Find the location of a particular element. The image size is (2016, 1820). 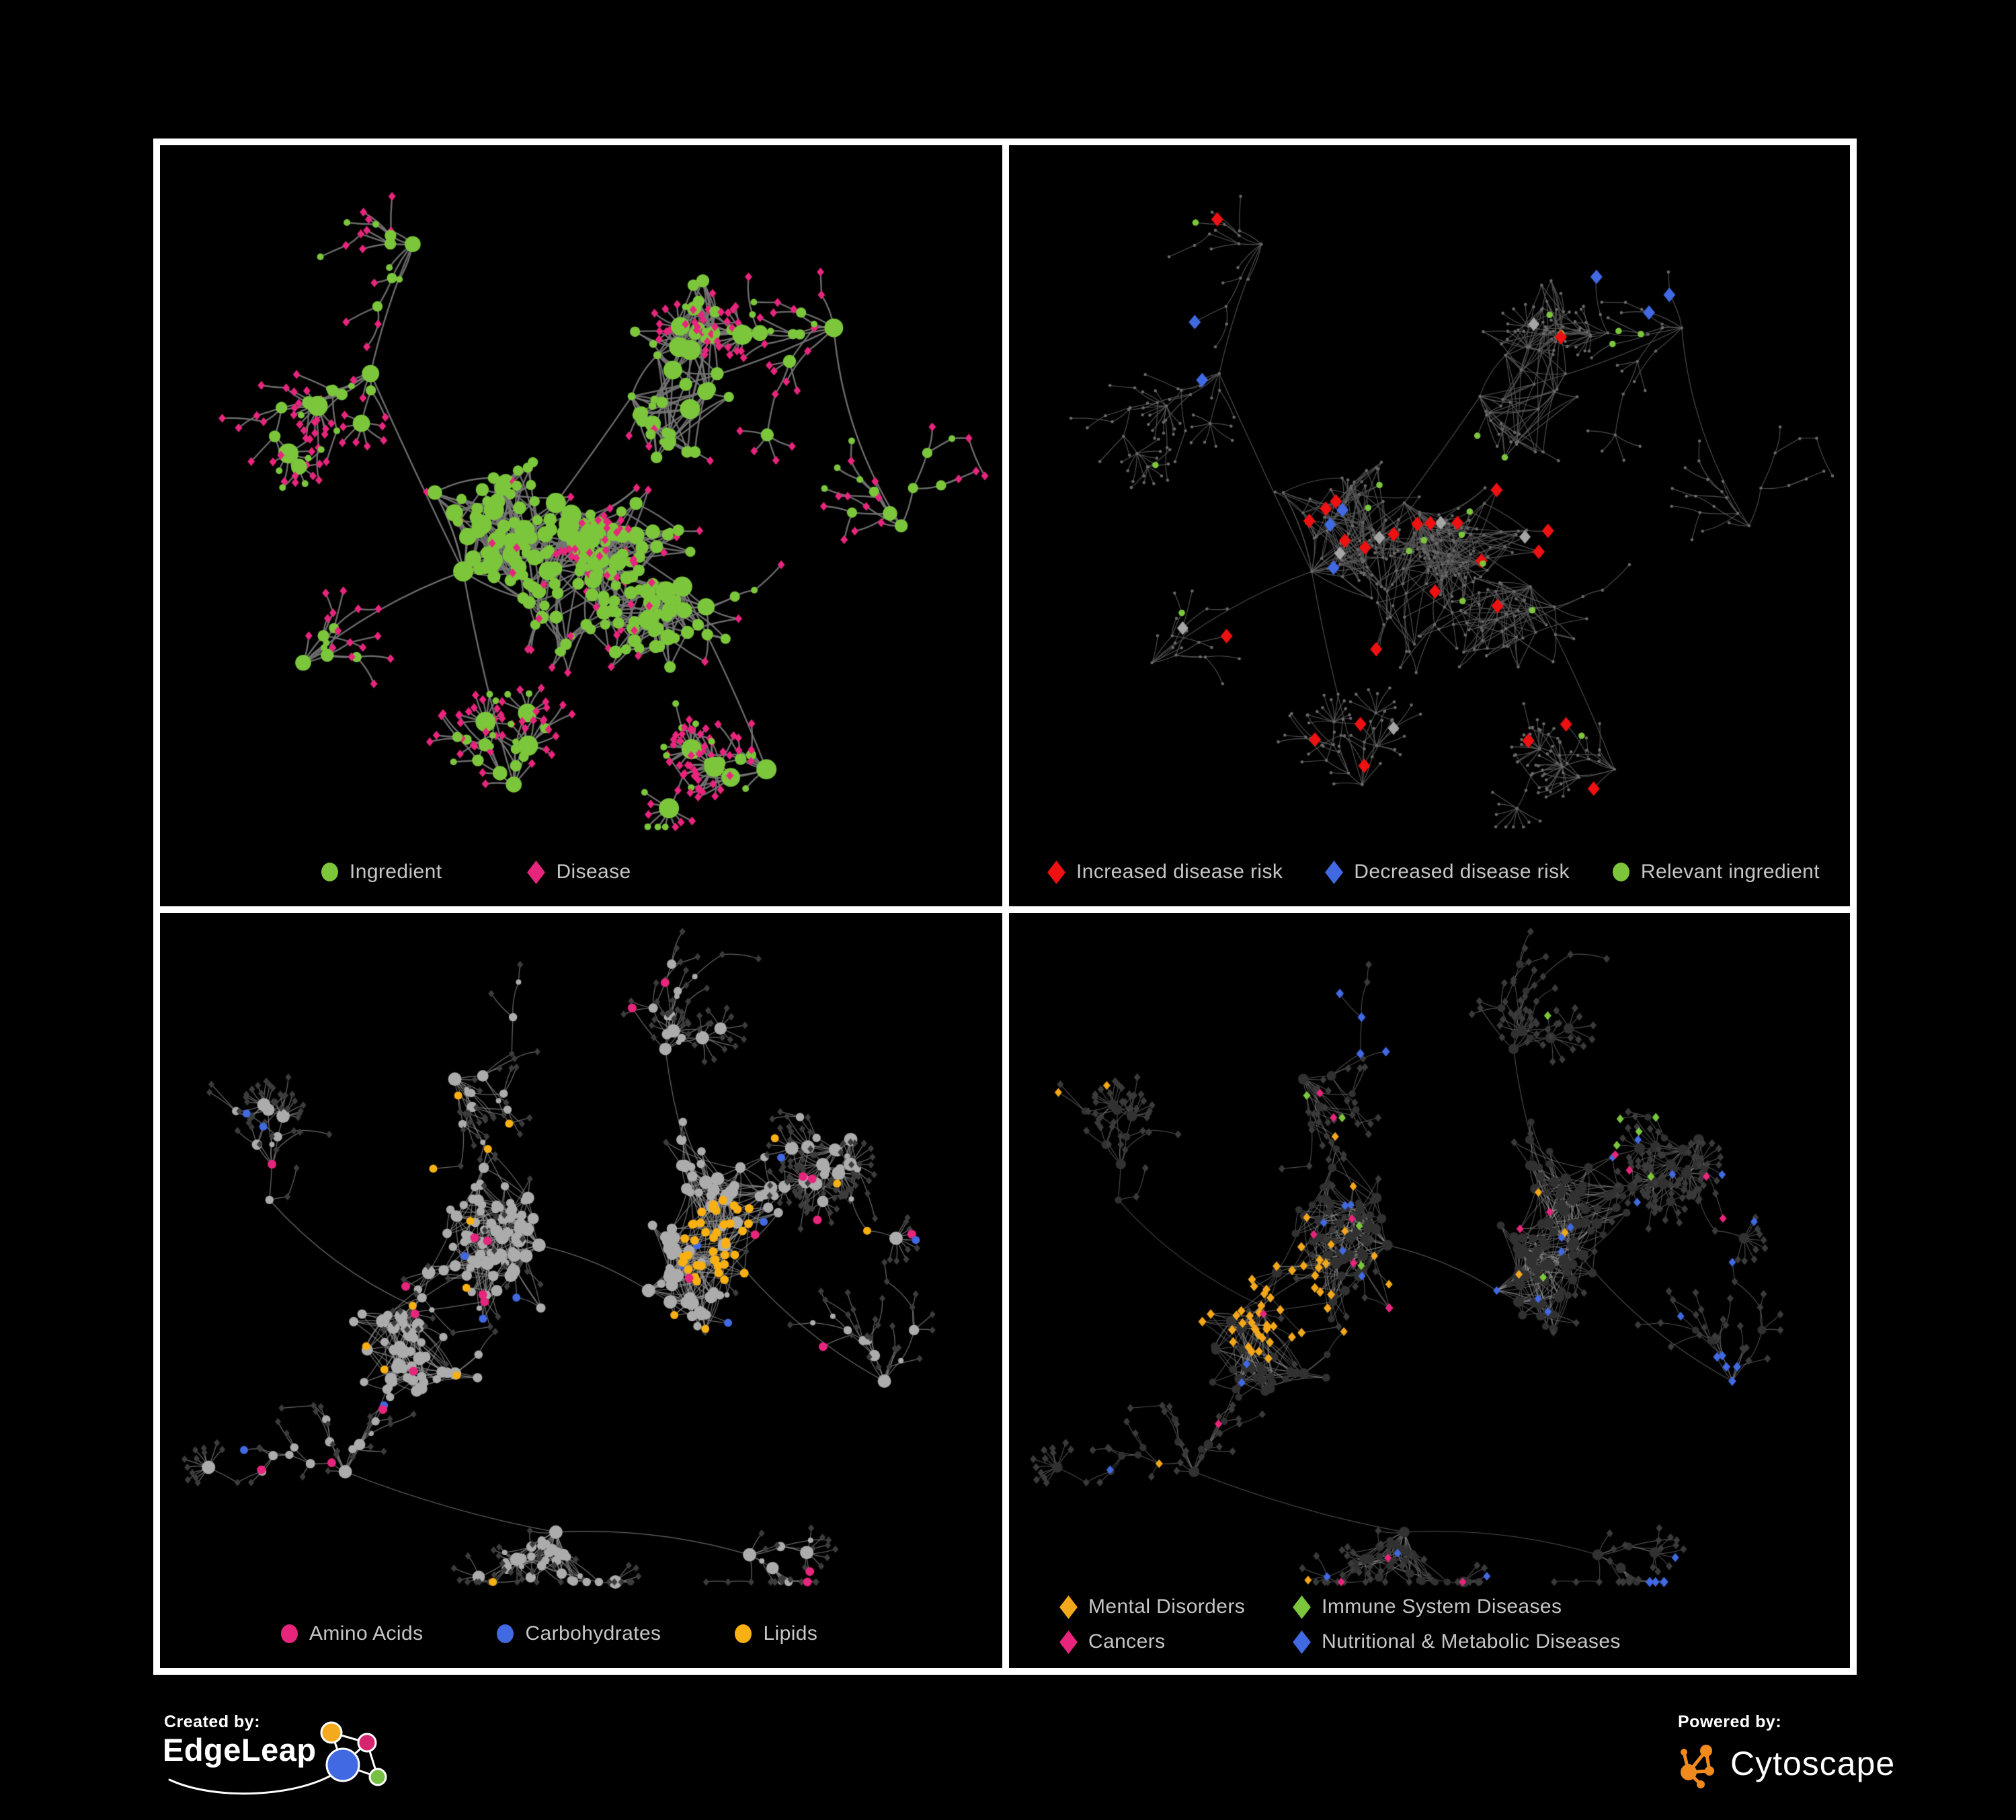

cytoscape-brand: Cytoscape is located at coordinates (1813, 1763).